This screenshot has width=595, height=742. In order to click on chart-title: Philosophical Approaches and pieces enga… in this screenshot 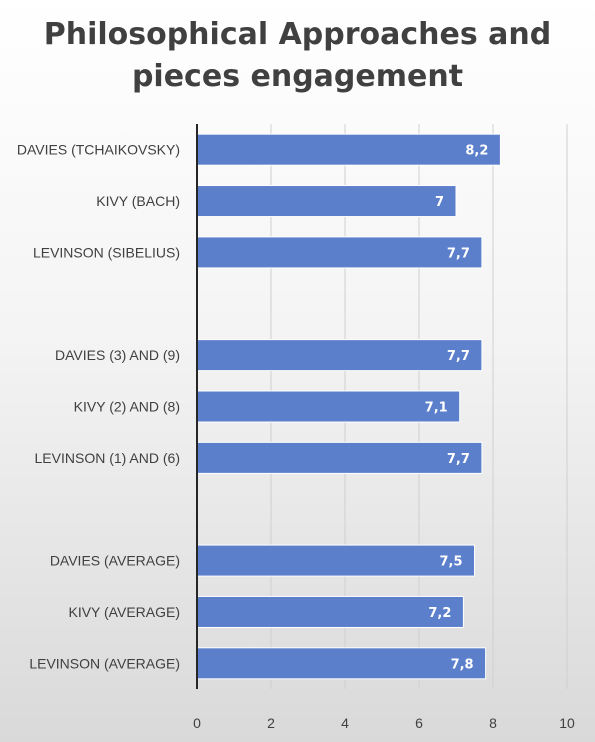, I will do `click(297, 56)`.